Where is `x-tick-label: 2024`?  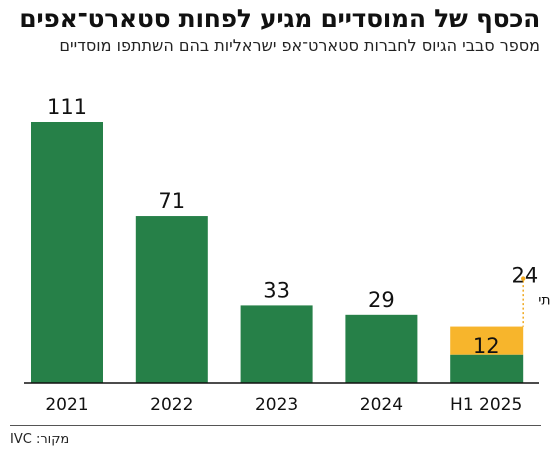 x-tick-label: 2024 is located at coordinates (381, 405).